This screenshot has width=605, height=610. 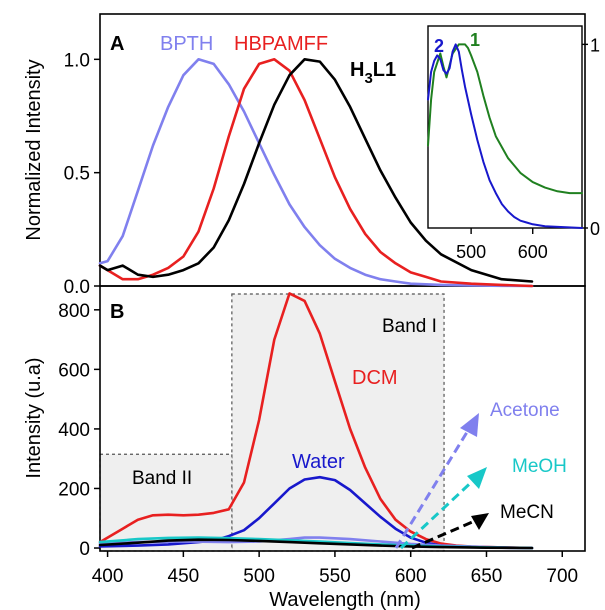 What do you see at coordinates (281, 44) in the screenshot?
I see `label-hbpamff: HBPAMFF` at bounding box center [281, 44].